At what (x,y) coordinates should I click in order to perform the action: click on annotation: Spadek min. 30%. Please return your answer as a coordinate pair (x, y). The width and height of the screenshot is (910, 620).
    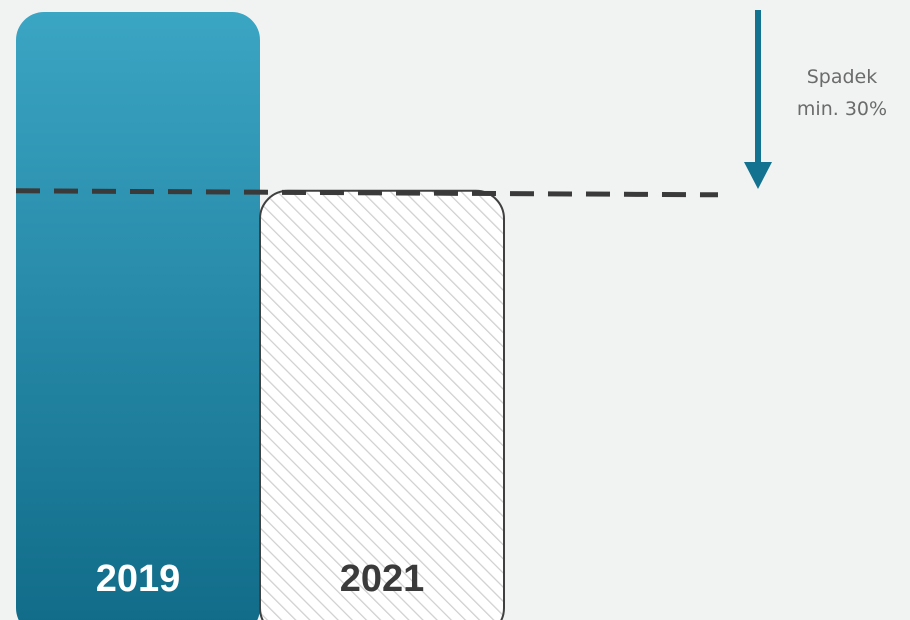
    Looking at the image, I should click on (815, 99).